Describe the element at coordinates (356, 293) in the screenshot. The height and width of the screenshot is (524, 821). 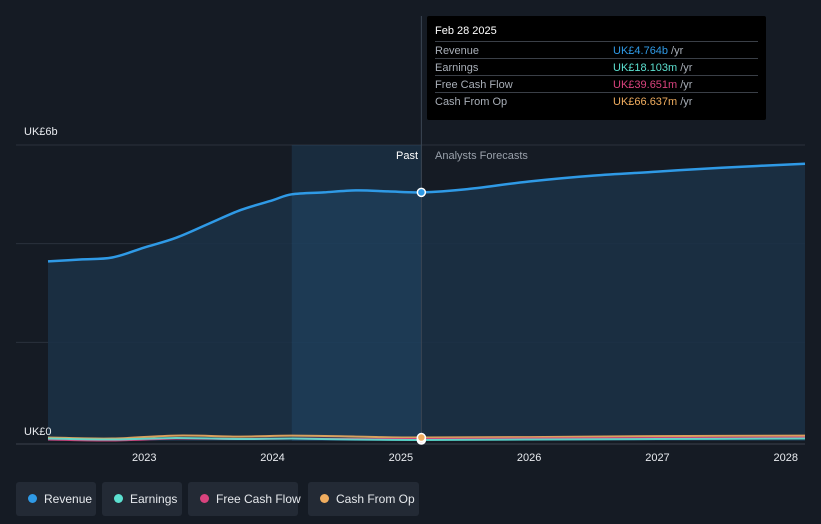
I see `past-highlight-band` at that location.